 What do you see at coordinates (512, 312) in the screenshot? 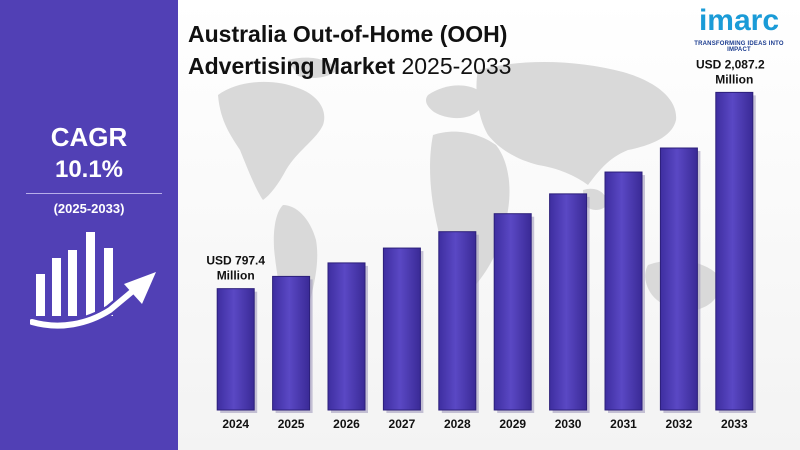
I see `bar-2029` at bounding box center [512, 312].